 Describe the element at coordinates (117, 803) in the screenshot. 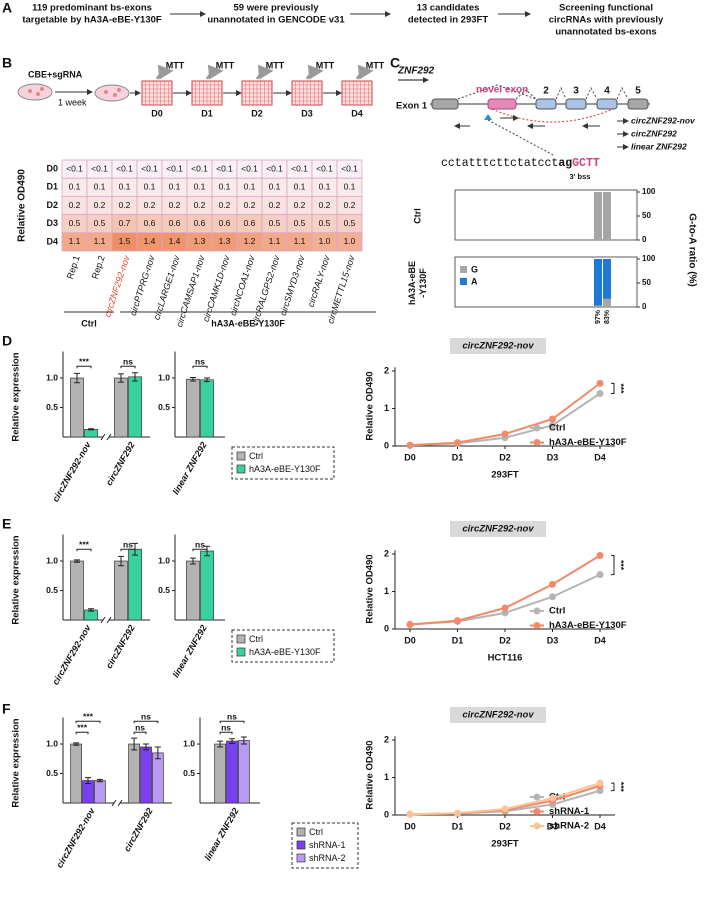

I see `axis-break` at that location.